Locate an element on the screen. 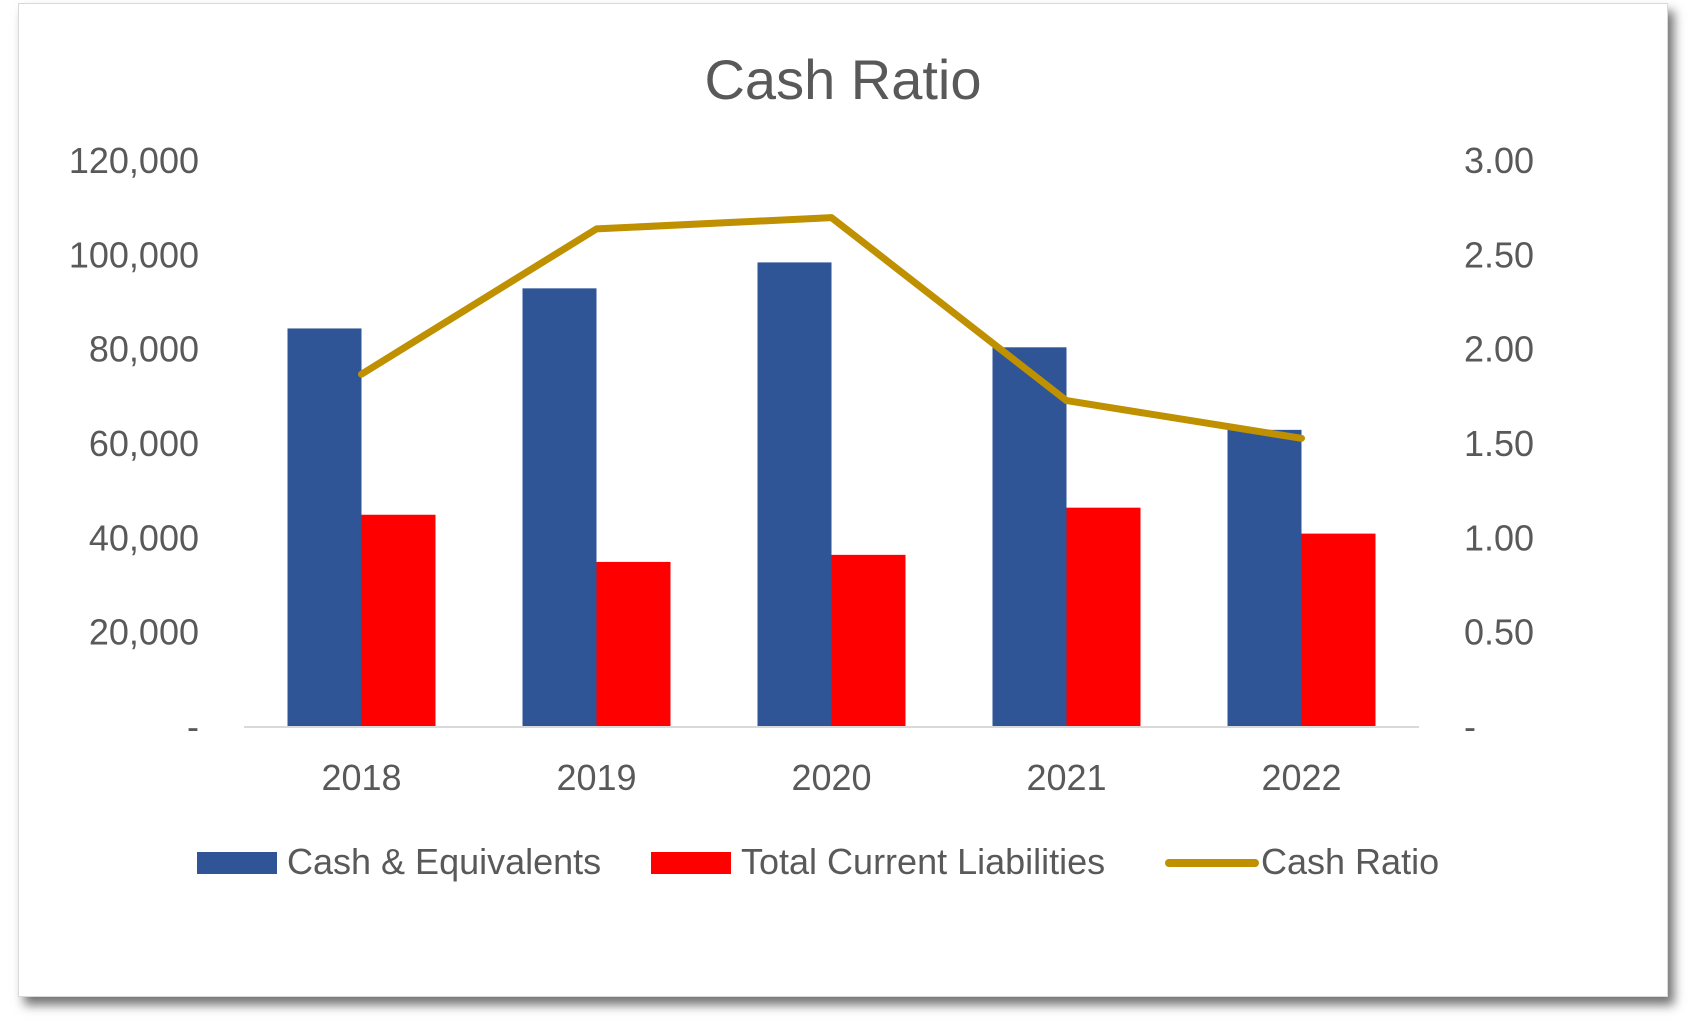 This screenshot has width=1688, height=1028. x-axis-tick-label: 2019 is located at coordinates (596, 777).